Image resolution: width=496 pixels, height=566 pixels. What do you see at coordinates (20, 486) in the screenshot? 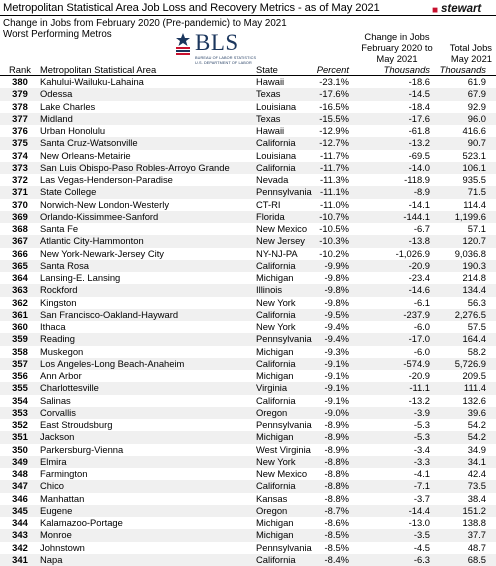
I see `rank-cell: 347` at bounding box center [20, 486].